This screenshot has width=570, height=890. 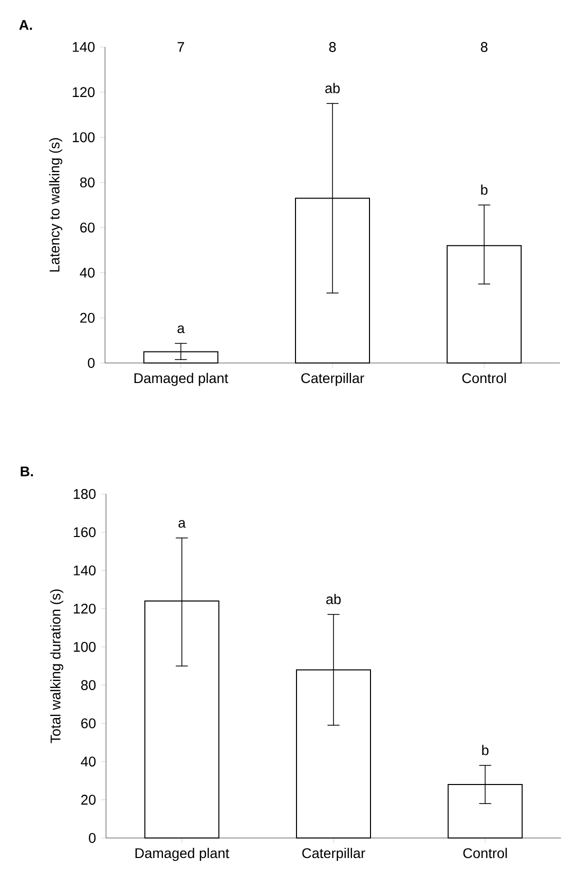 What do you see at coordinates (181, 47) in the screenshot?
I see `annotation: 7` at bounding box center [181, 47].